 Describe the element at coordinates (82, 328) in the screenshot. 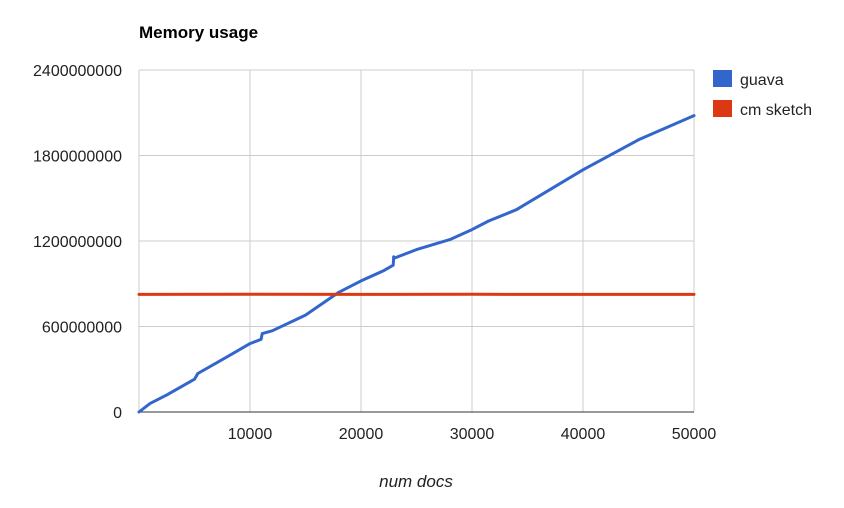

I see `y-tick-label: 600000000` at that location.